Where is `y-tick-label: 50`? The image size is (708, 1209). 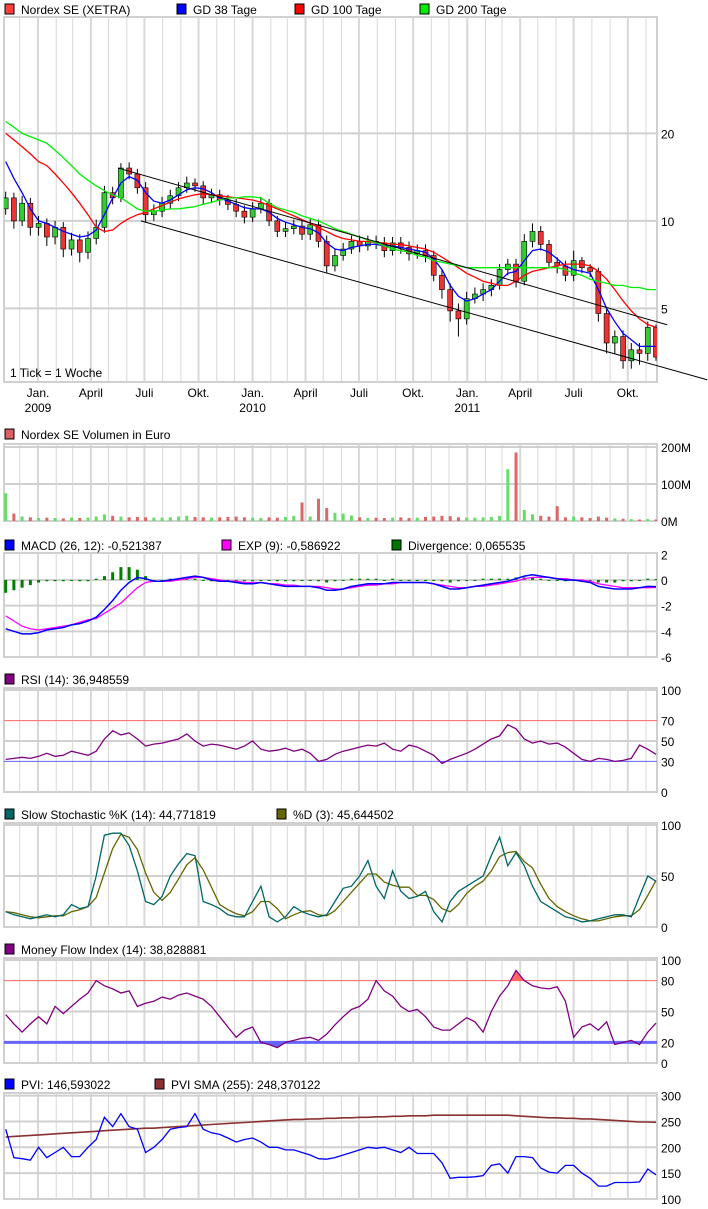 y-tick-label: 50 is located at coordinates (668, 742).